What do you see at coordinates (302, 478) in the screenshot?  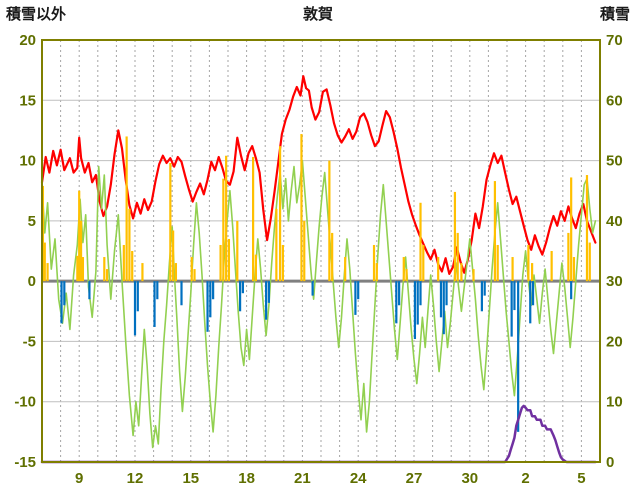 I see `x-tick-label: 21` at bounding box center [302, 478].